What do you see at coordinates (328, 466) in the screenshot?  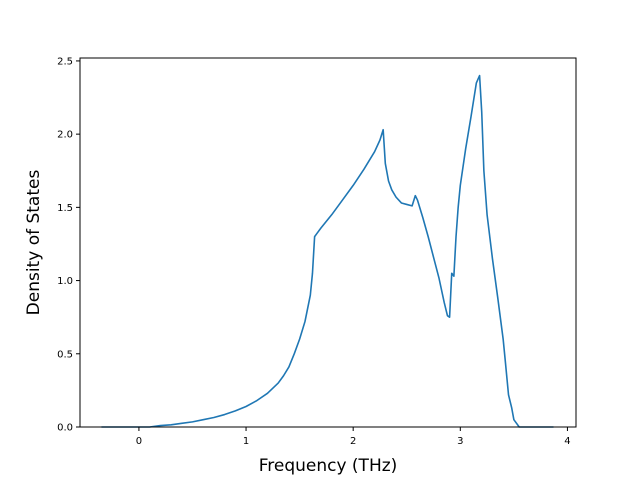 I see `x-axis-label: Frequency (THz)` at bounding box center [328, 466].